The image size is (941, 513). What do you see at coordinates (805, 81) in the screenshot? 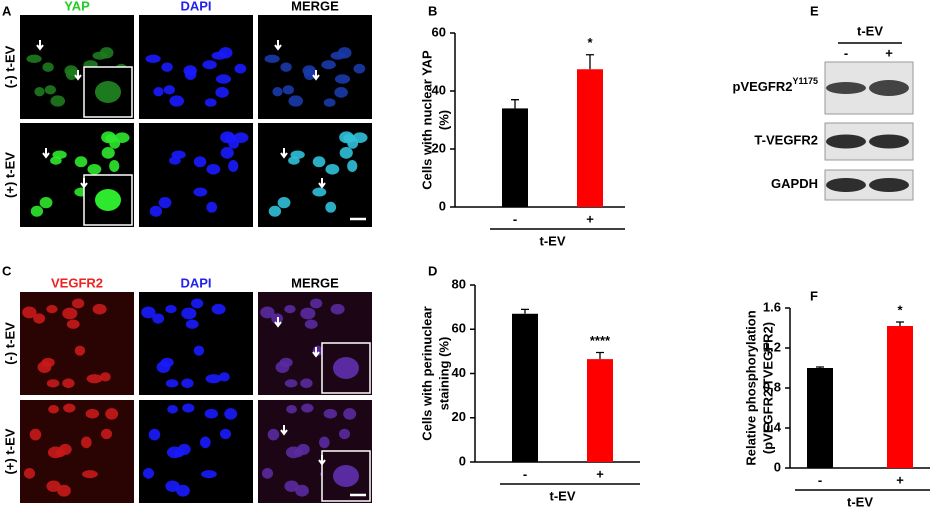
I see `blot-label-sup: Y1175` at bounding box center [805, 81].